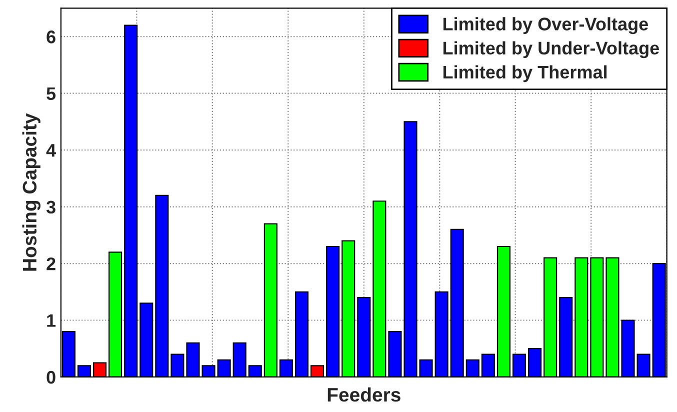  I want to click on y-tick-label: 2, so click(51, 263).